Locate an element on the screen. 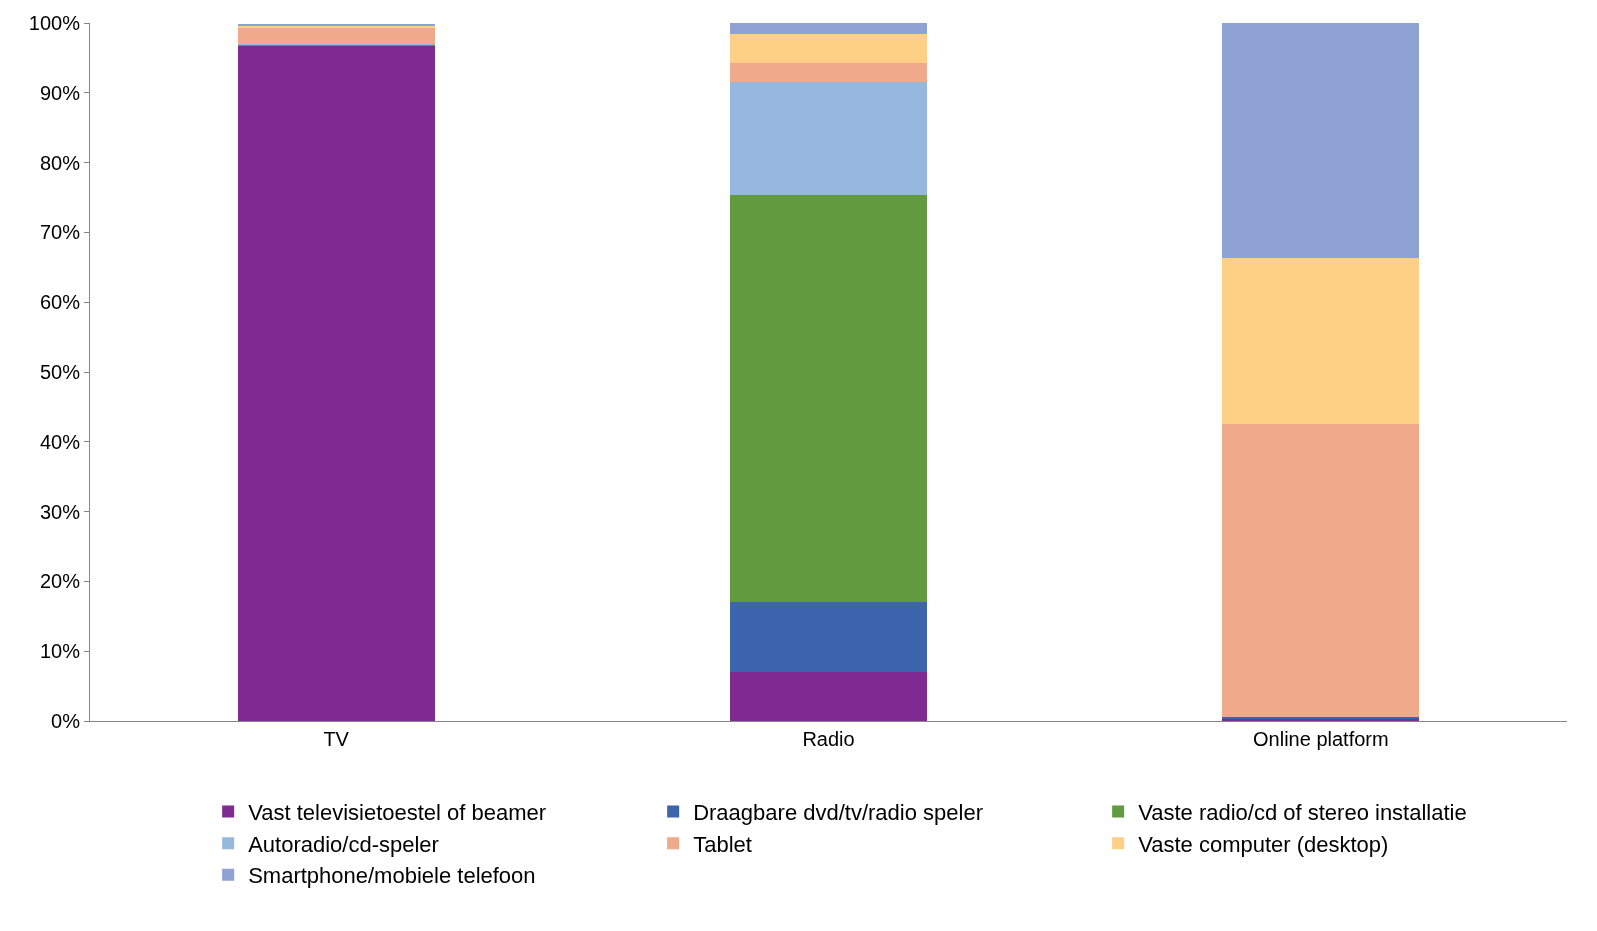 The image size is (1597, 931). legend-label: Vaste radio/cd of stereo installatie is located at coordinates (1302, 813).